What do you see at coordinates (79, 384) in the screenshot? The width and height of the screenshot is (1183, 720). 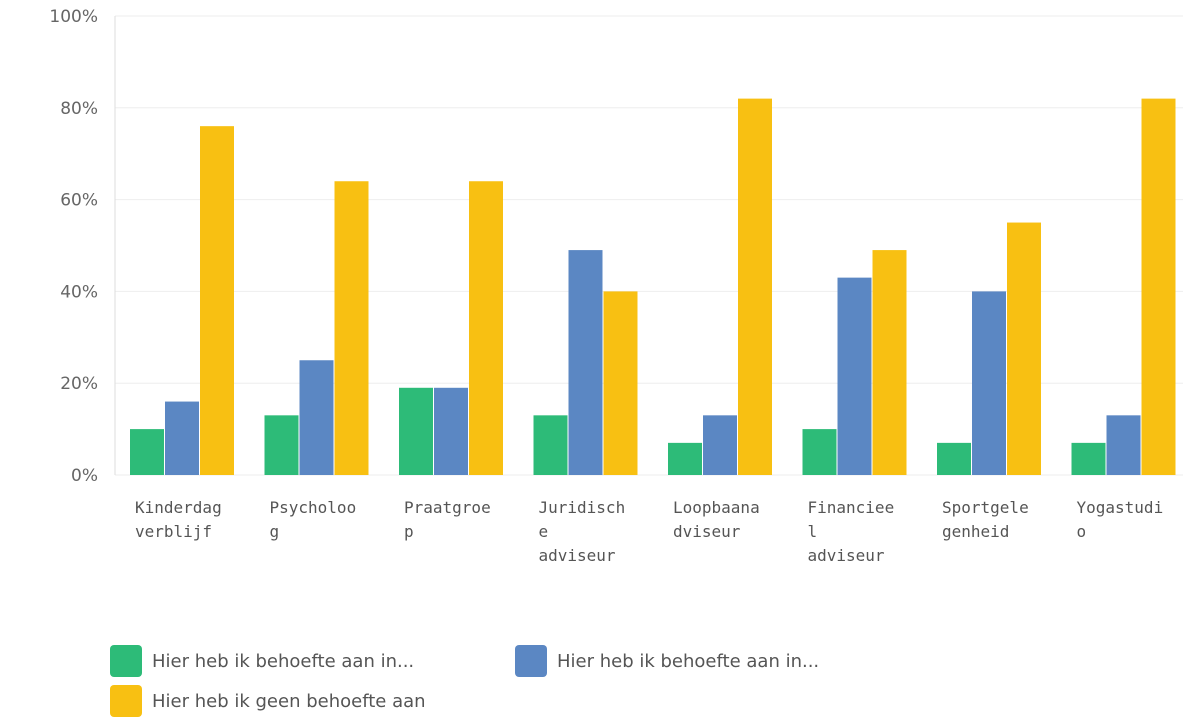 I see `y-tick-label: 20%` at bounding box center [79, 384].